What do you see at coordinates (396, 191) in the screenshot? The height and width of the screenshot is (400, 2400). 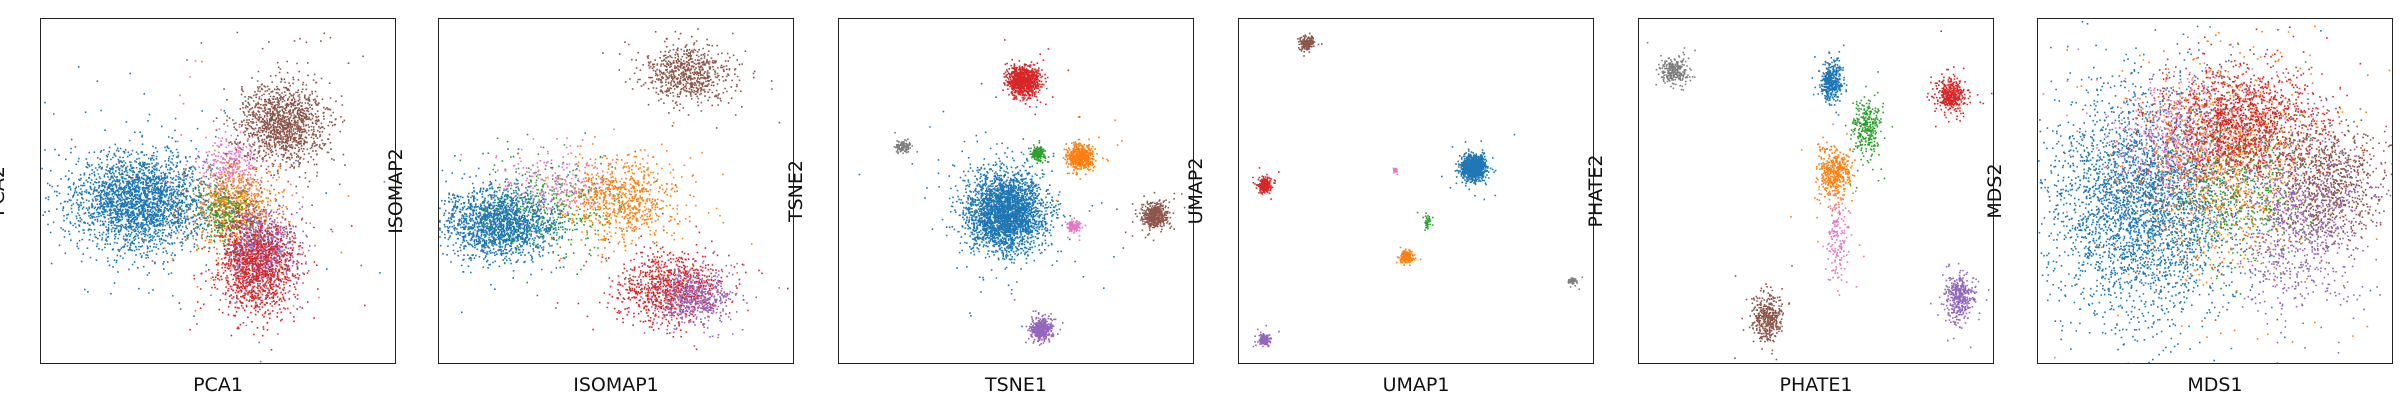 I see `y-axis-label: ISOMAP2` at bounding box center [396, 191].